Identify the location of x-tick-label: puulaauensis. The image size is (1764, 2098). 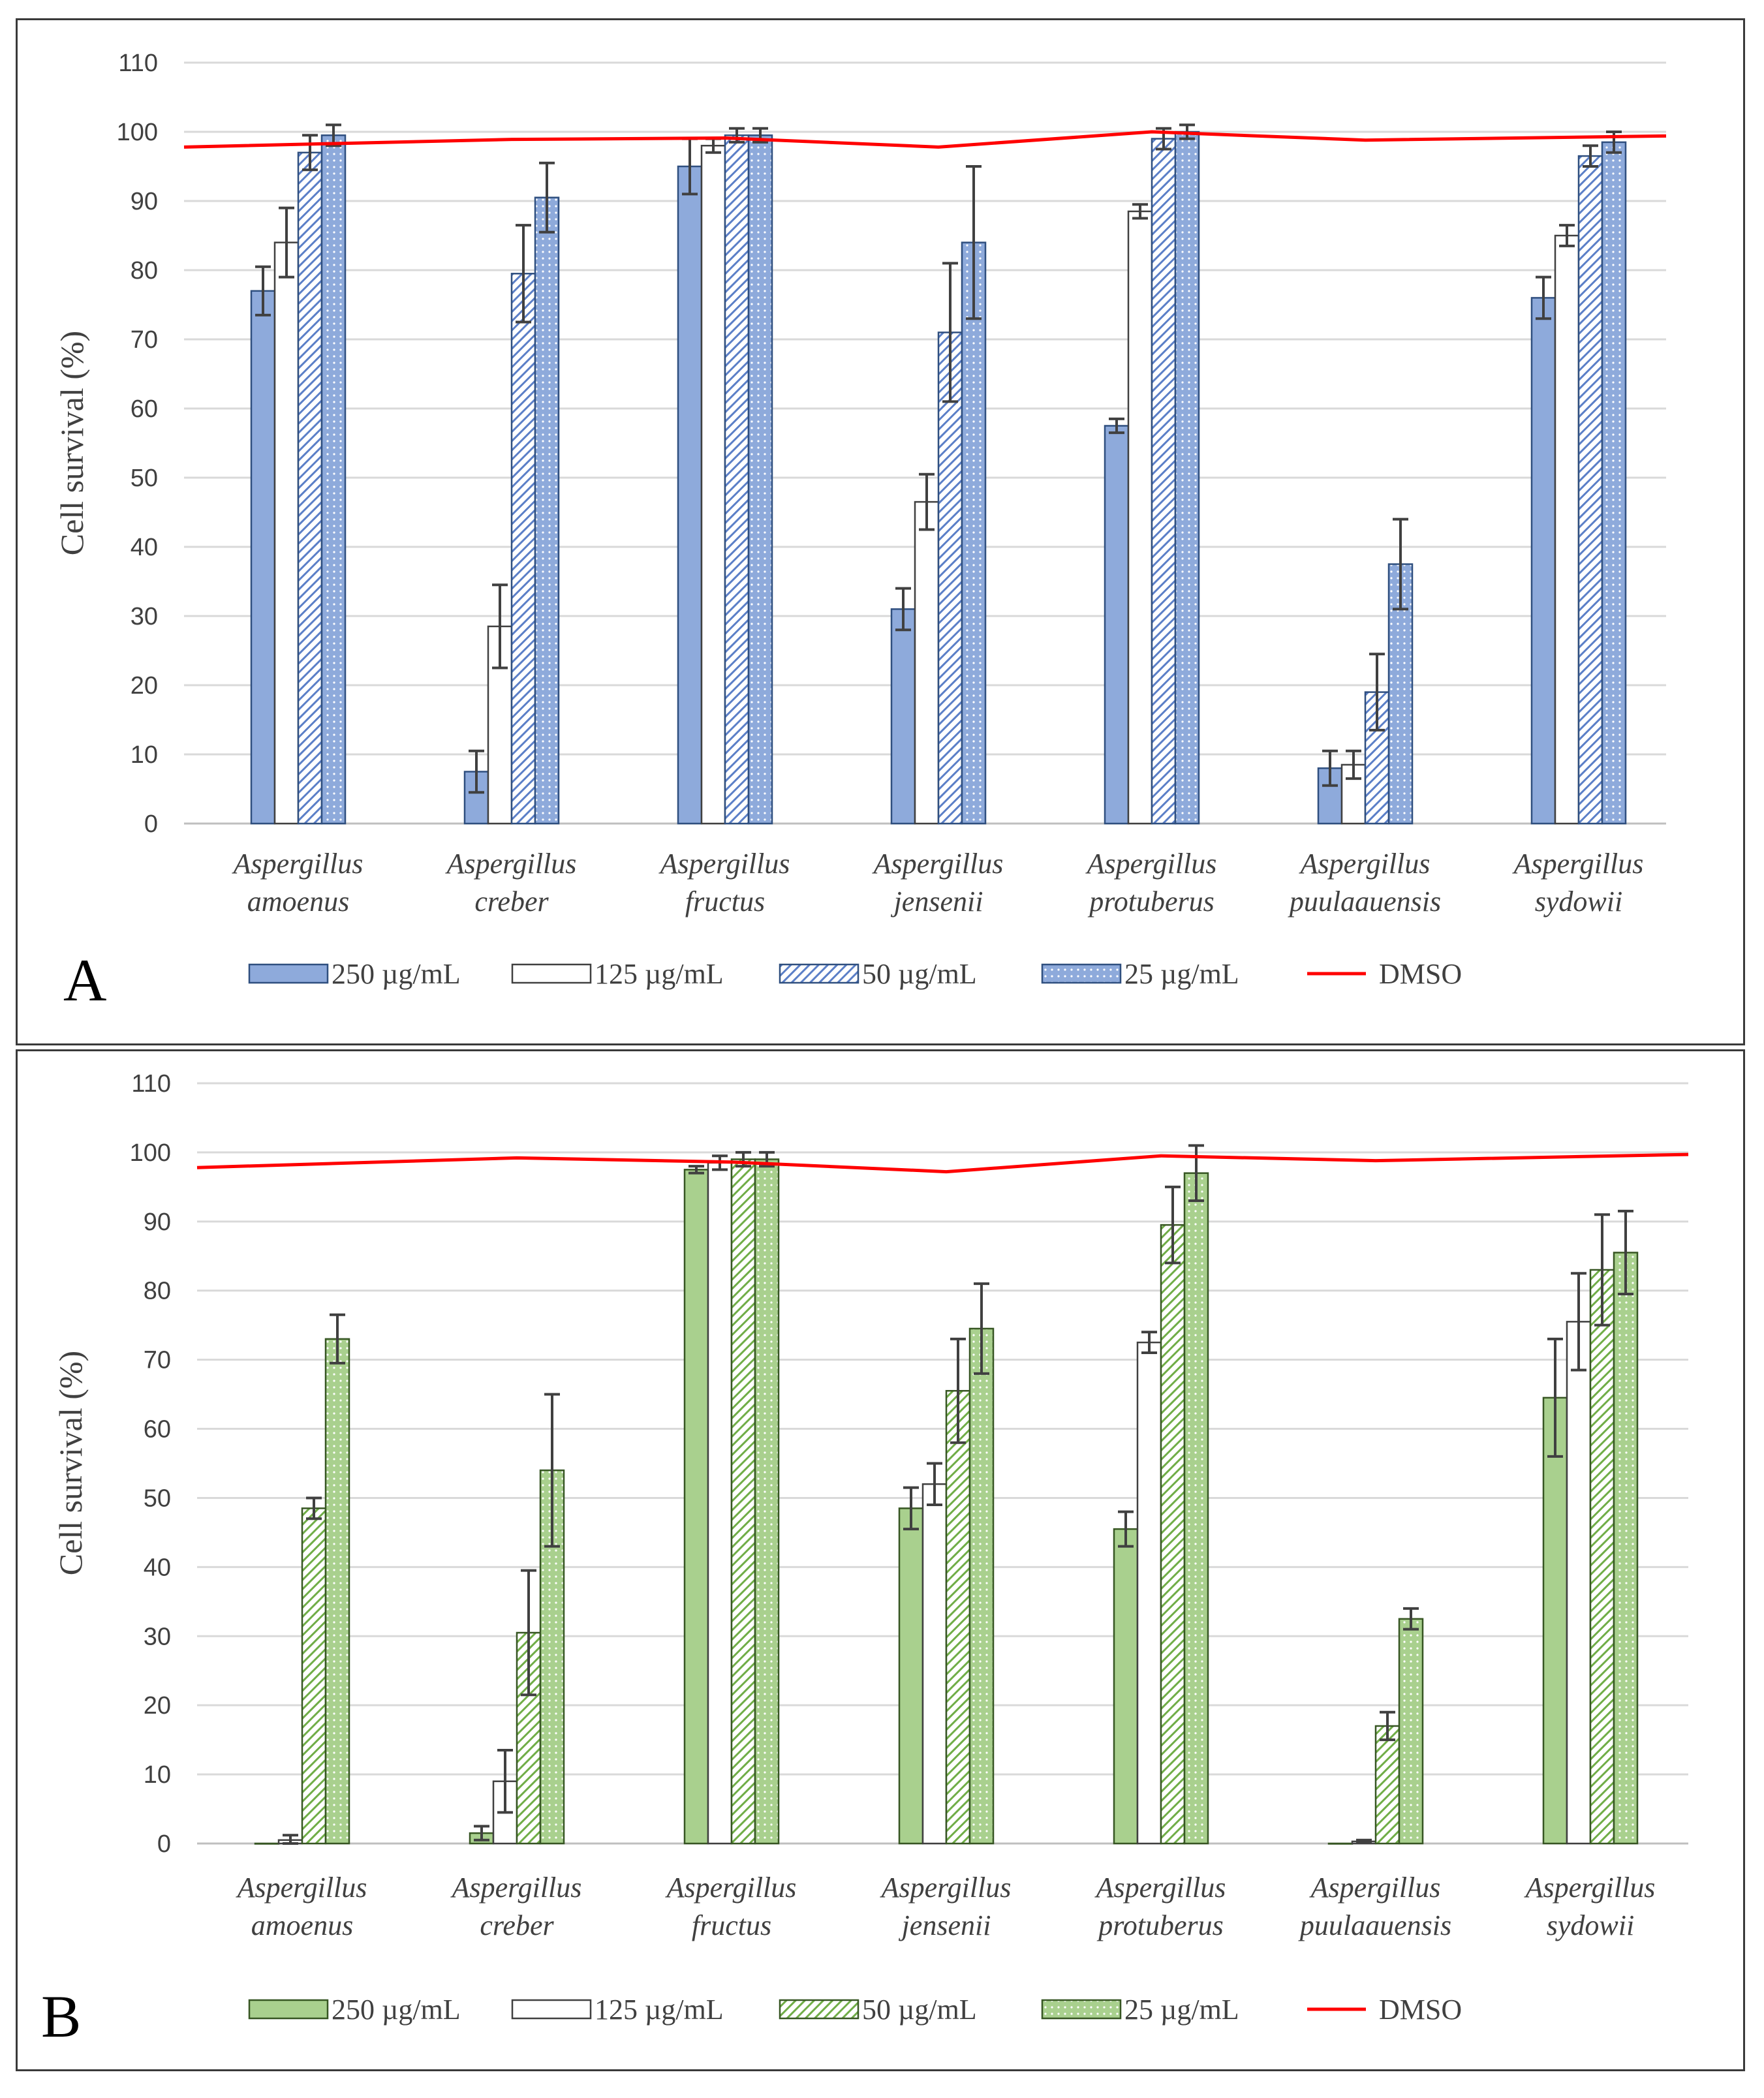
(1374, 1925).